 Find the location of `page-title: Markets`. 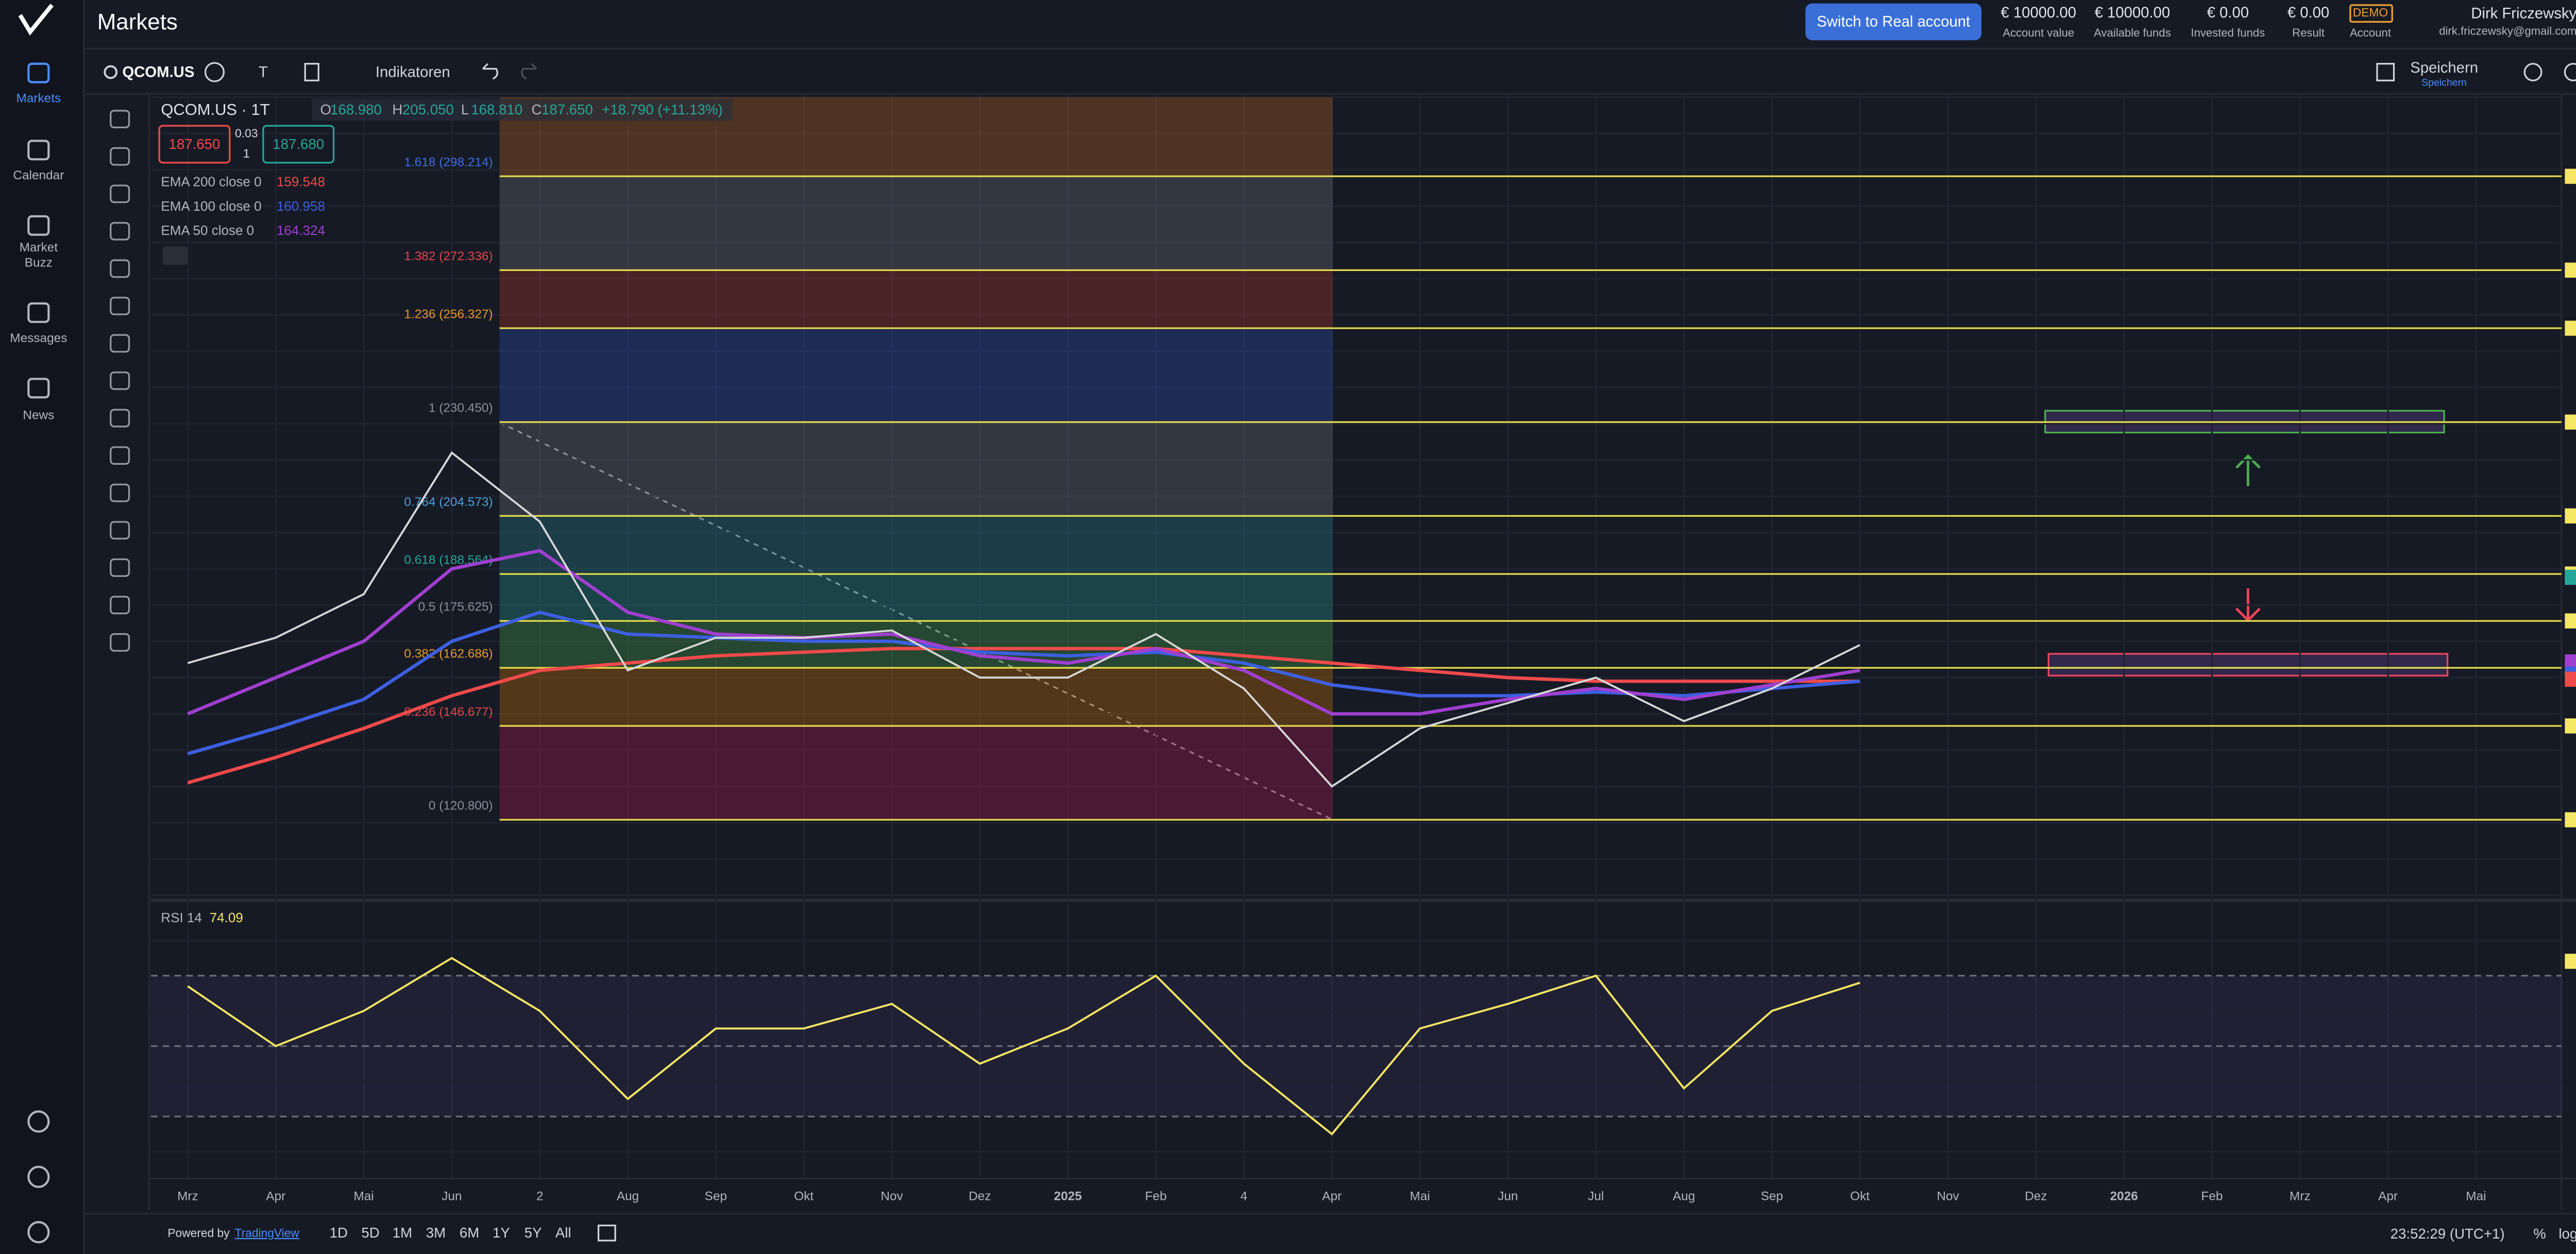

page-title: Markets is located at coordinates (137, 22).